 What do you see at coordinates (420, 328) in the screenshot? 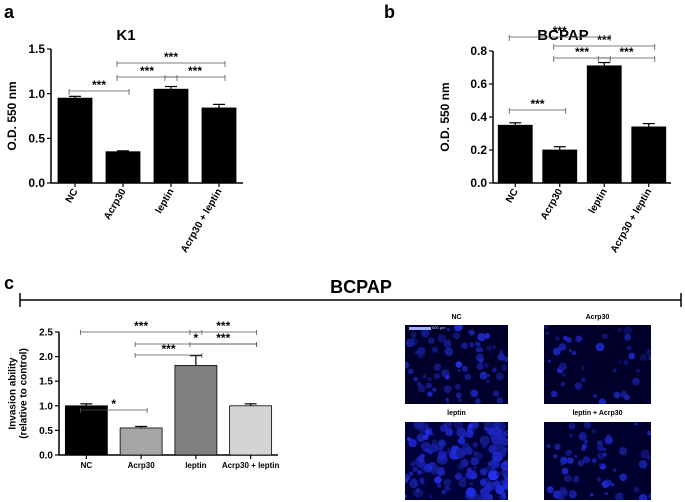
I see `scale-bar` at bounding box center [420, 328].